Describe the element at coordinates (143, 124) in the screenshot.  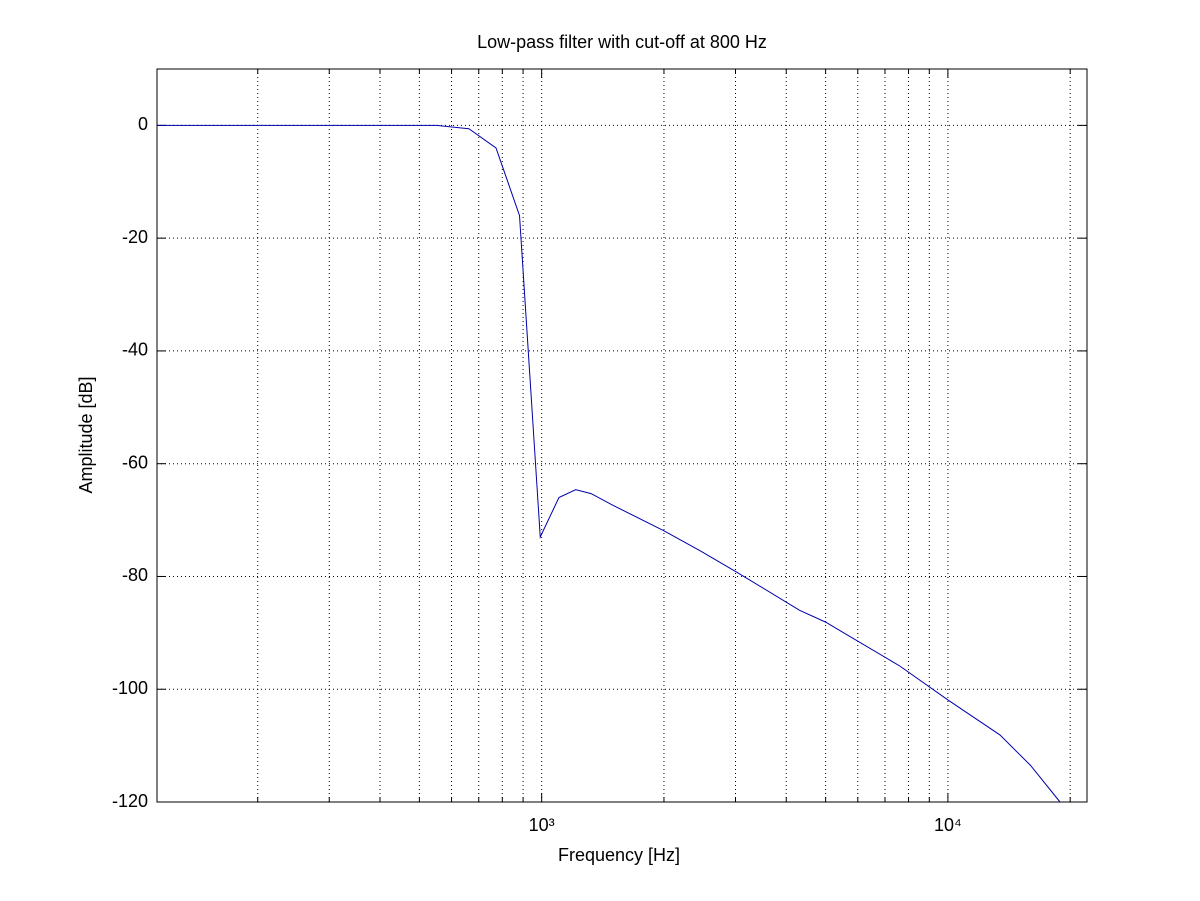
I see `y-tick-label: 0` at that location.